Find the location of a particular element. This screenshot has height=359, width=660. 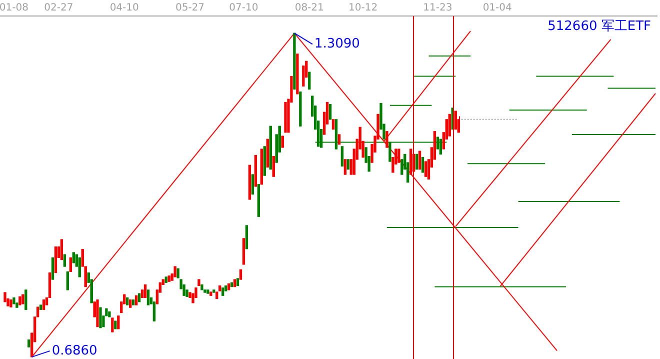

annotation: 0.6860 is located at coordinates (75, 350).